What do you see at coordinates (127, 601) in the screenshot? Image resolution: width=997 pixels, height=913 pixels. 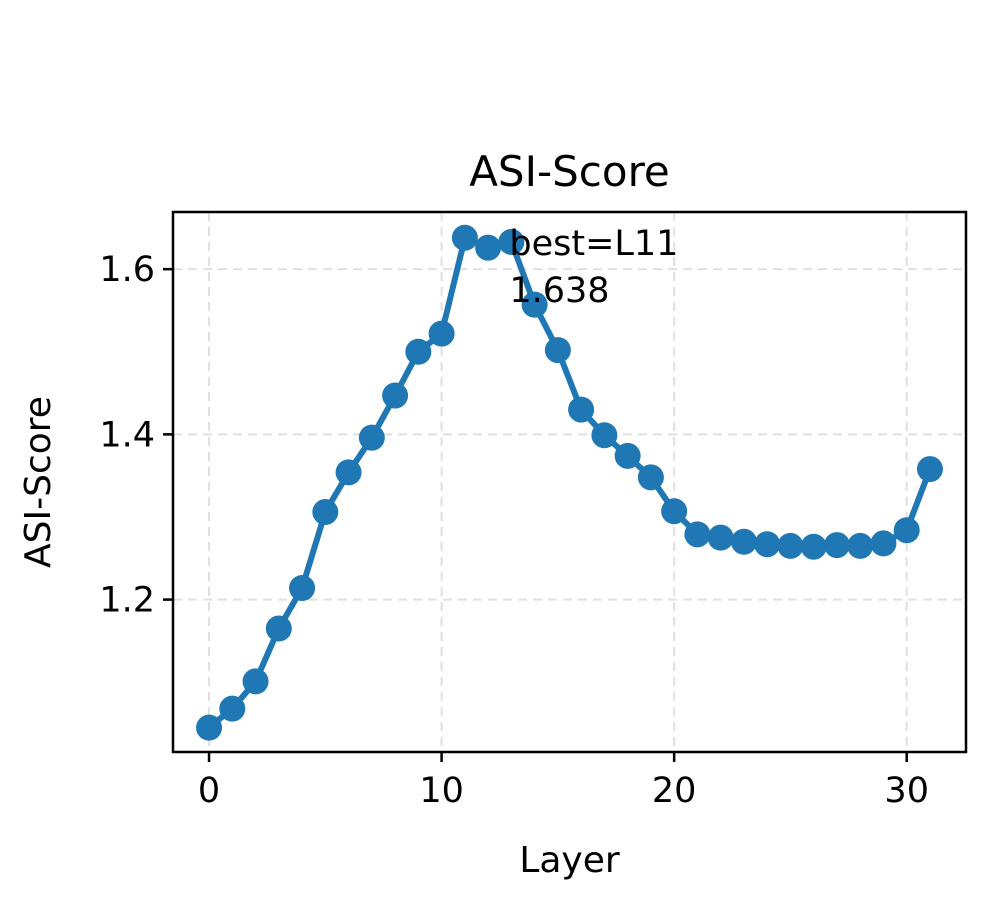 I see `y-tick-label: 1.2` at bounding box center [127, 601].